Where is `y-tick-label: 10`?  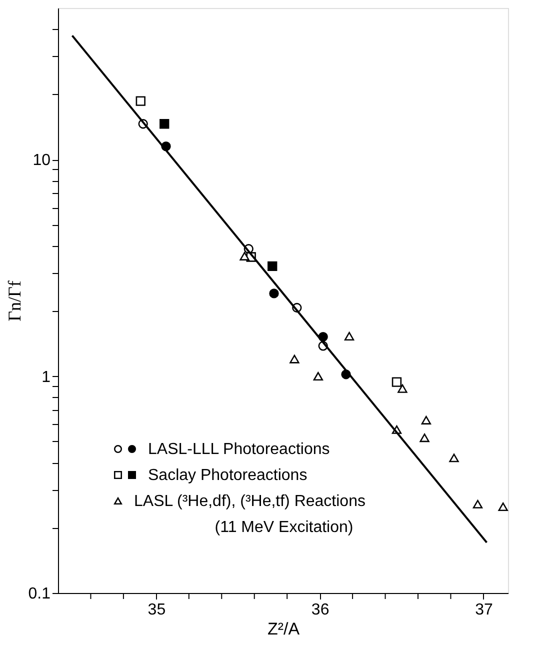 y-tick-label: 10 is located at coordinates (41, 160).